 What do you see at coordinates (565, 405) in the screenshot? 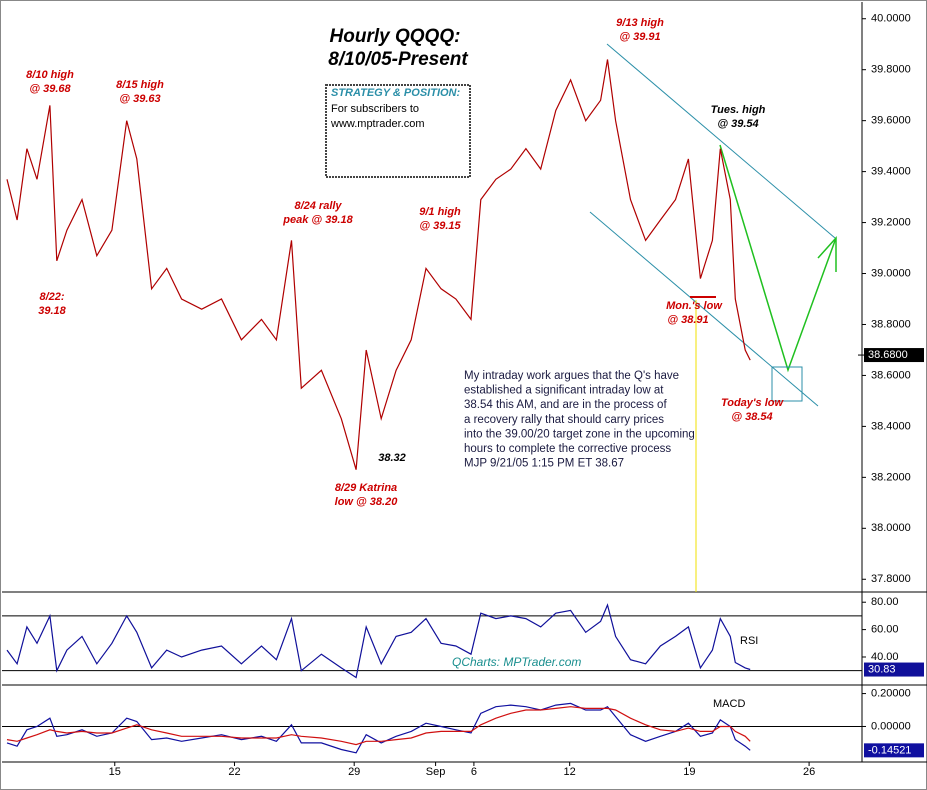
I see `commentary: 38.54 this AM, and are in the process of` at bounding box center [565, 405].